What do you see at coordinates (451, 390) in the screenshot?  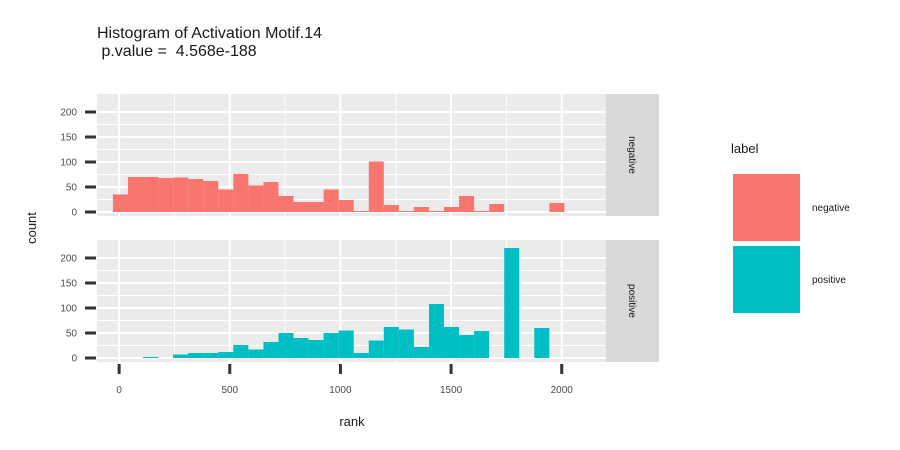 I see `x-tick-label: 1500` at bounding box center [451, 390].